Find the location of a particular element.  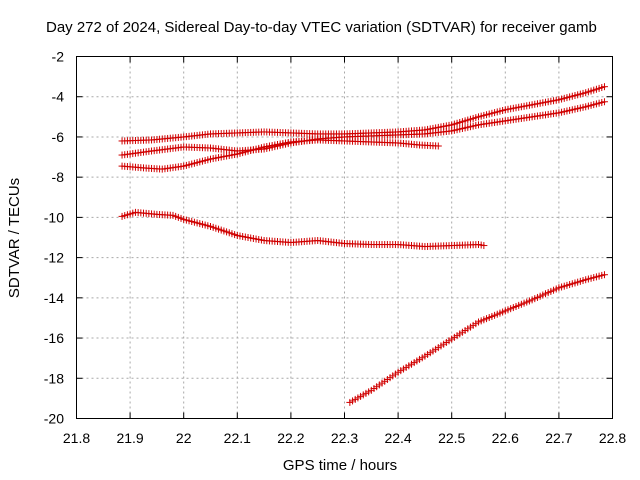

x-tick-label: 21.9 is located at coordinates (129, 438).